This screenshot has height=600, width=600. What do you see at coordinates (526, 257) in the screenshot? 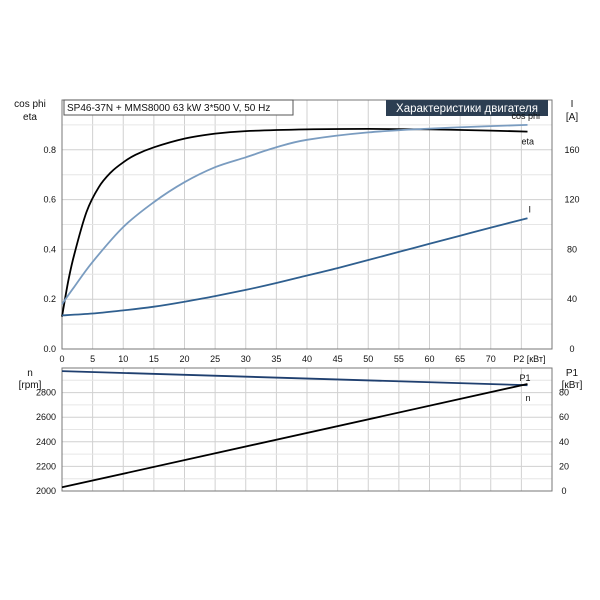
I see `series-labels: cos phi eta I P1 n` at bounding box center [526, 257].